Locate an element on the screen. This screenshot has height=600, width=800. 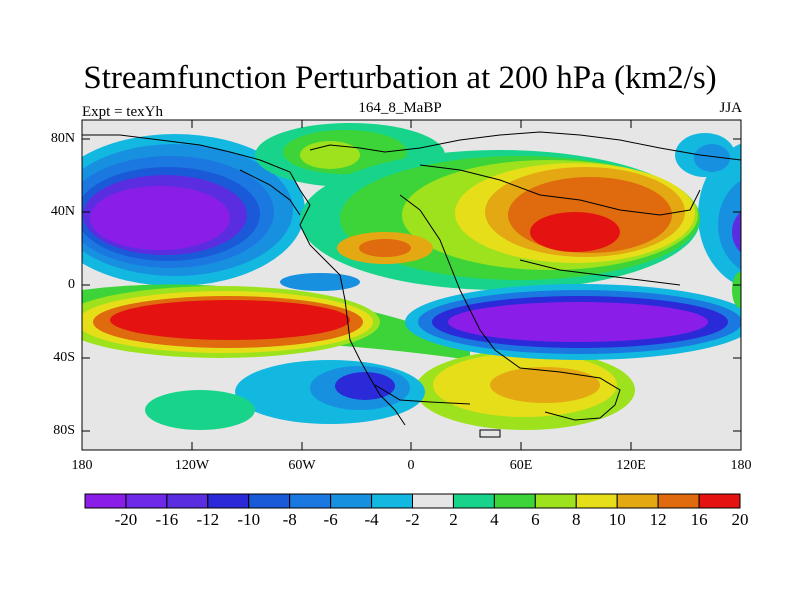
tropical-negative-west is located at coordinates (320, 282).